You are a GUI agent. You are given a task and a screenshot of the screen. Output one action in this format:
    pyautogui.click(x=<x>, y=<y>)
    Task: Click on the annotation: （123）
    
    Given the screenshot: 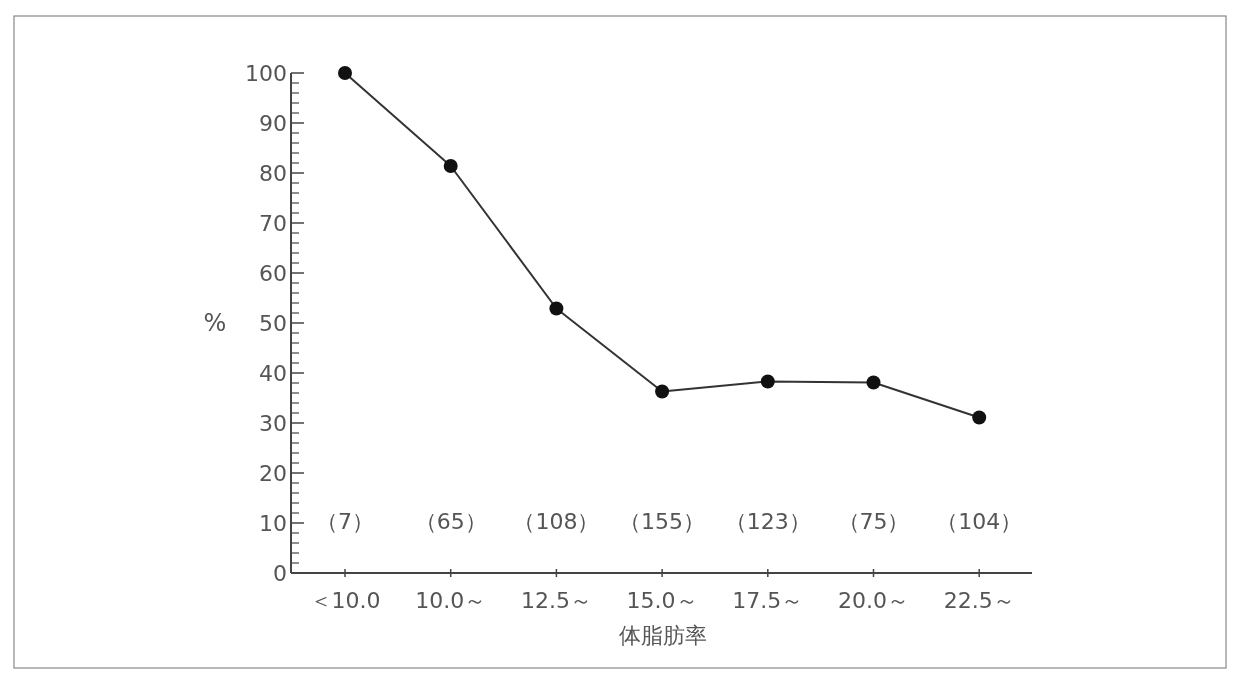 What is the action you would take?
    pyautogui.click(x=767, y=521)
    